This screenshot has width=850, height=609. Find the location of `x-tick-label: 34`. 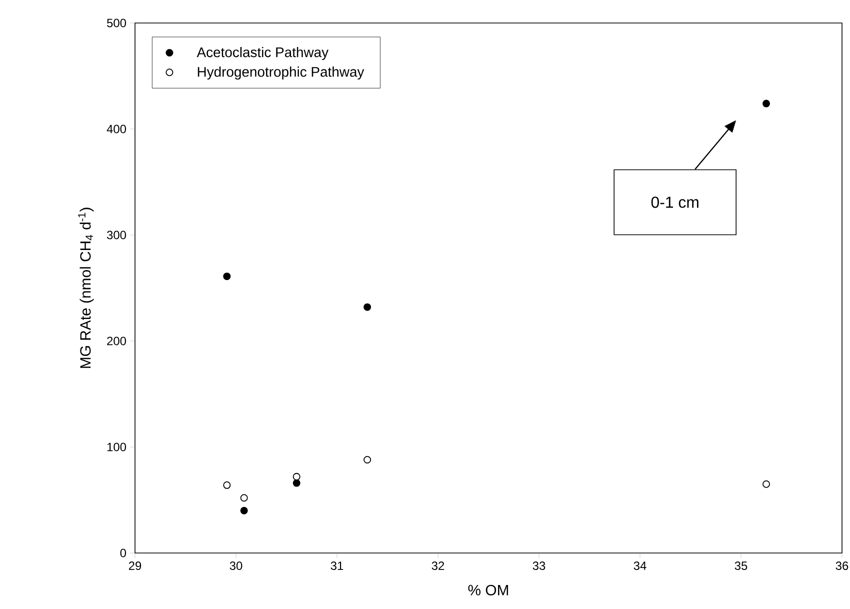

x-tick-label: 34 is located at coordinates (640, 566).